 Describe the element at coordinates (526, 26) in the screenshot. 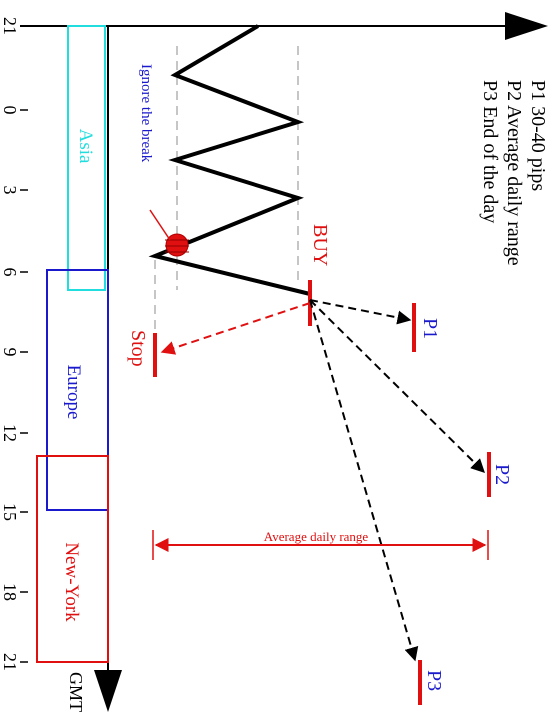

I see `price-axis-arrow-icon` at that location.